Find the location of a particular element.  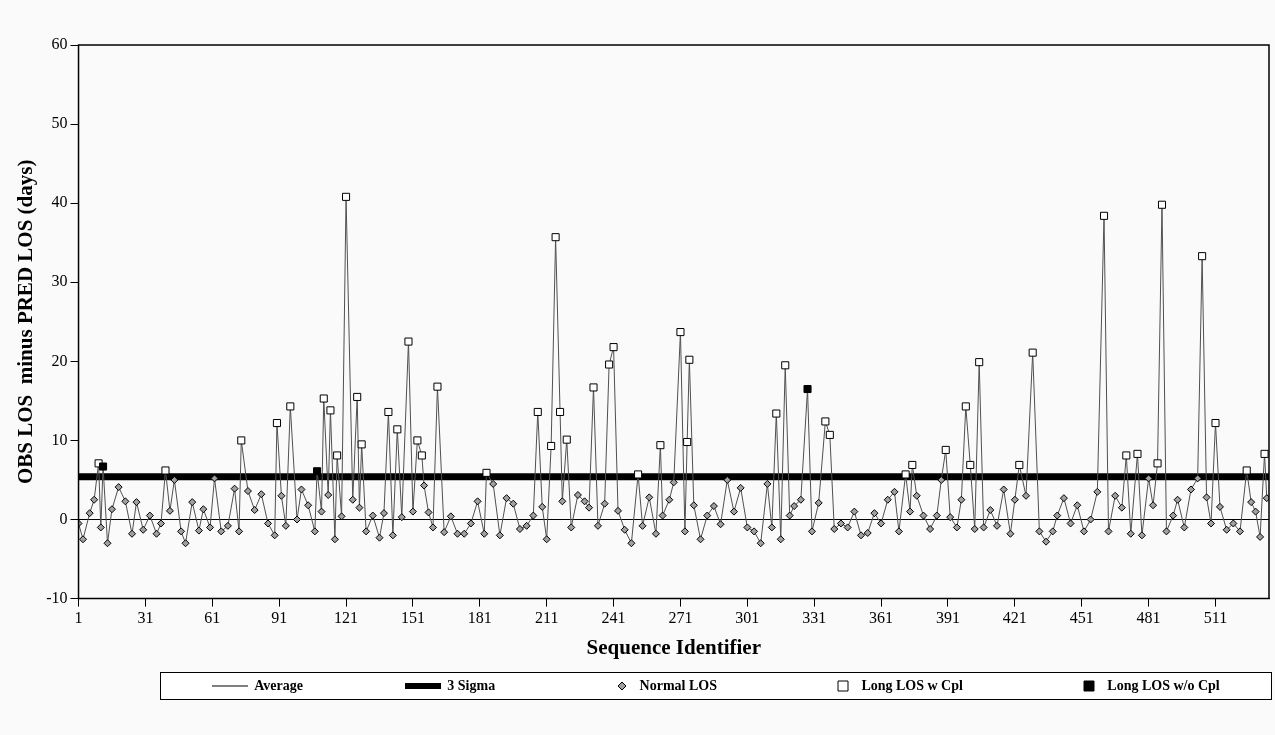

x-tick-label: 181 is located at coordinates (479, 618).